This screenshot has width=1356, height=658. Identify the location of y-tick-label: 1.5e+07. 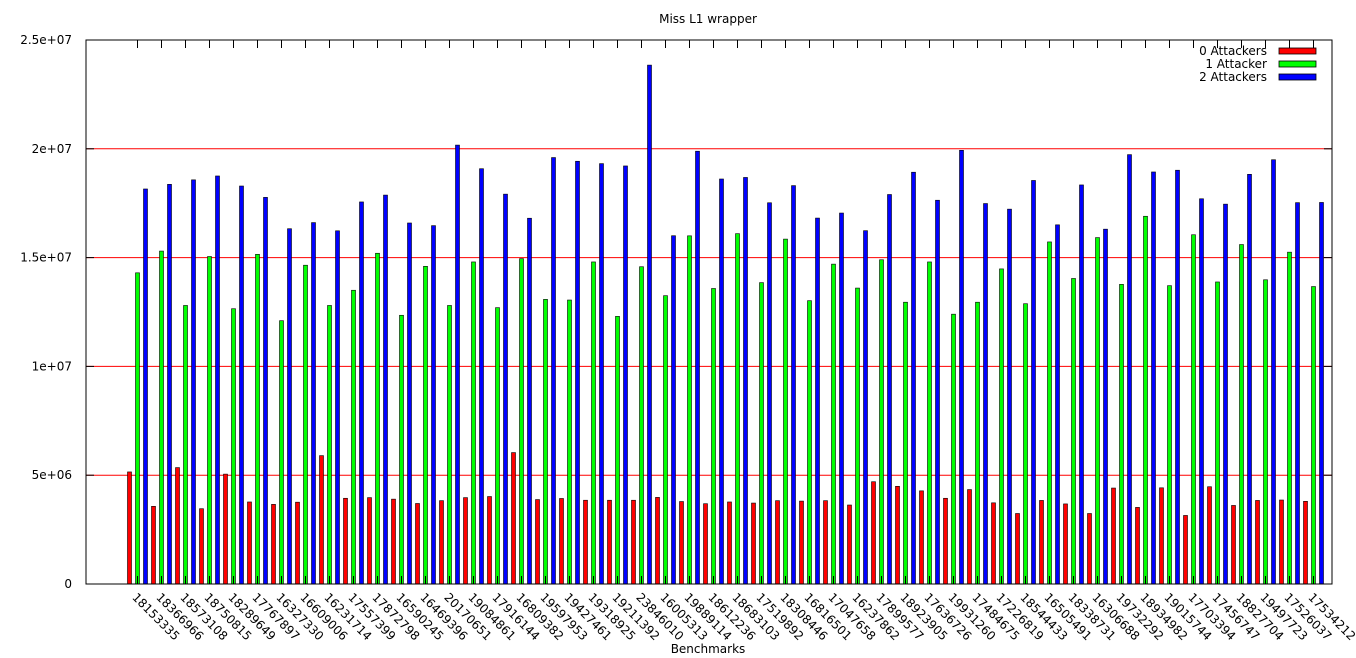
(46, 258).